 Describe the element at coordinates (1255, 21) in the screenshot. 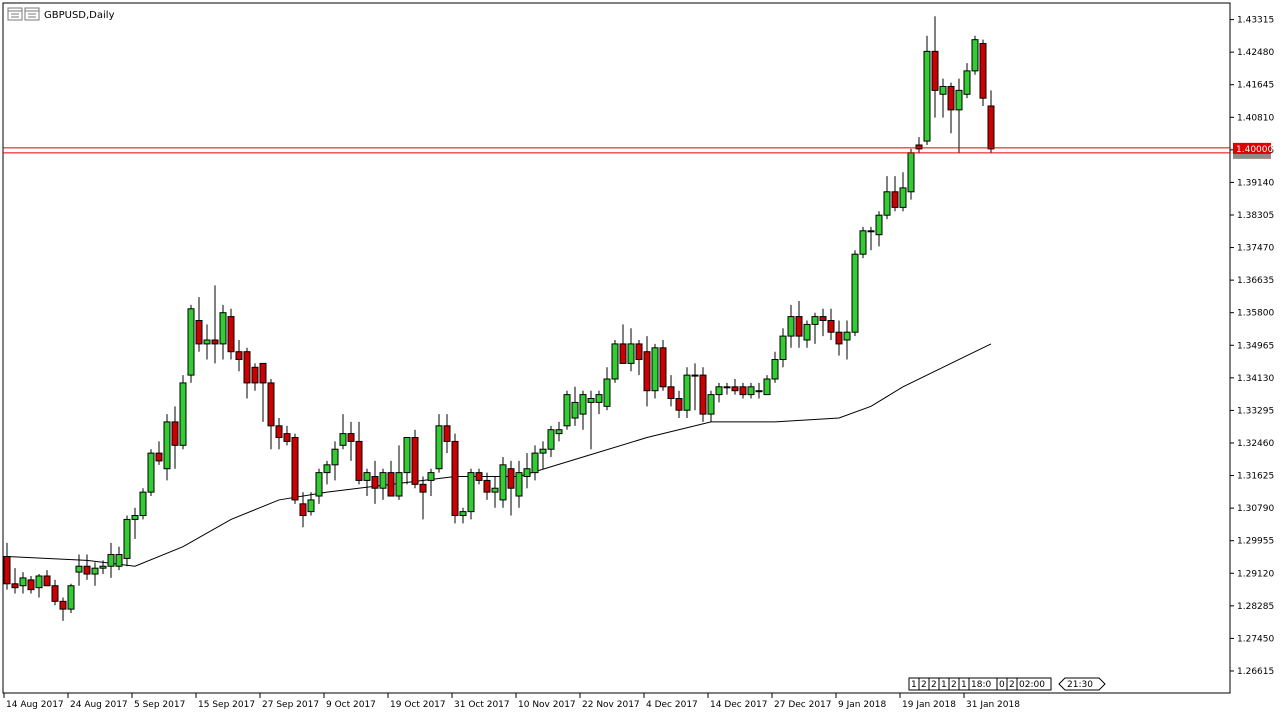

I see `price-tick-label: 1.43315` at that location.